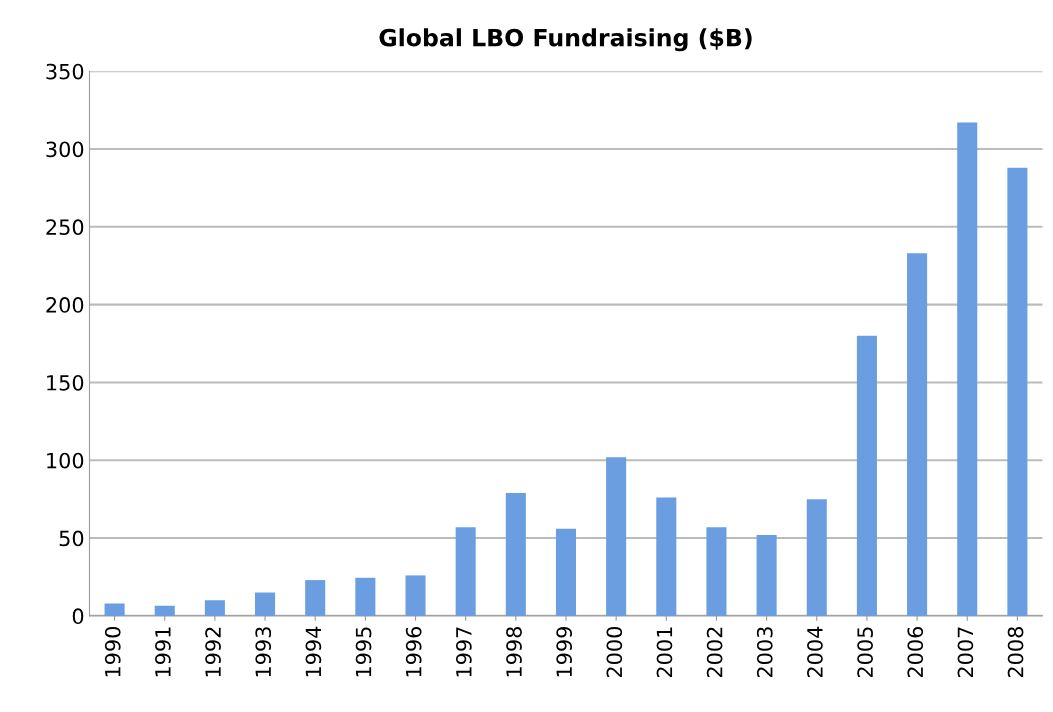  I want to click on y-tick-label: 200, so click(65, 305).